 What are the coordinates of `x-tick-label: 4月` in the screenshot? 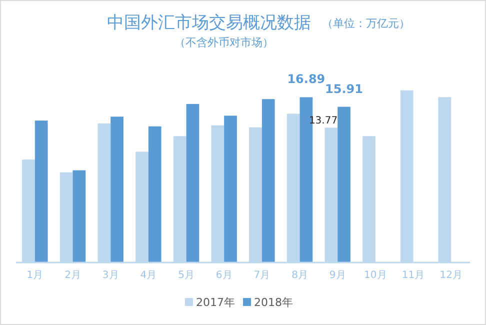 It's located at (148, 275).